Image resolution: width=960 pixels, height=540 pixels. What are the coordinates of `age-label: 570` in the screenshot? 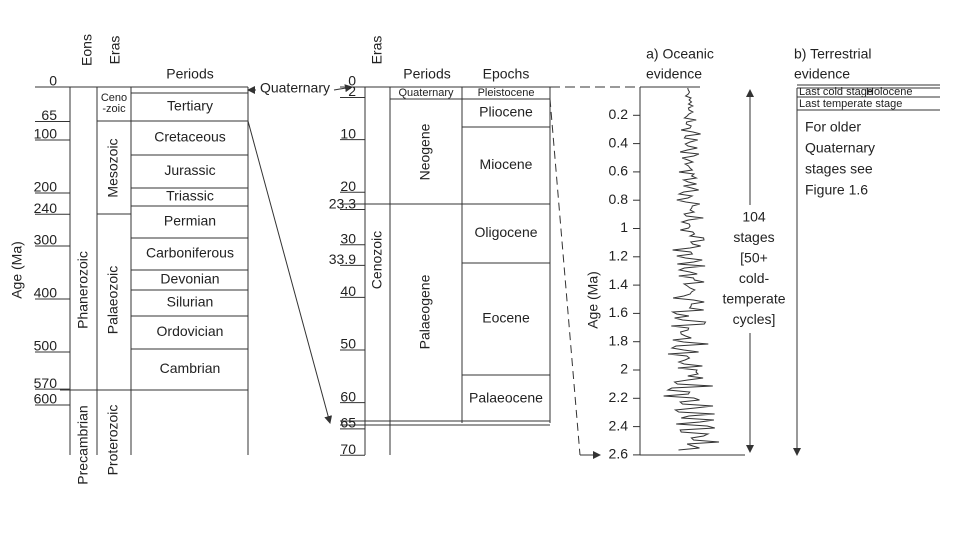 It's located at (46, 383).